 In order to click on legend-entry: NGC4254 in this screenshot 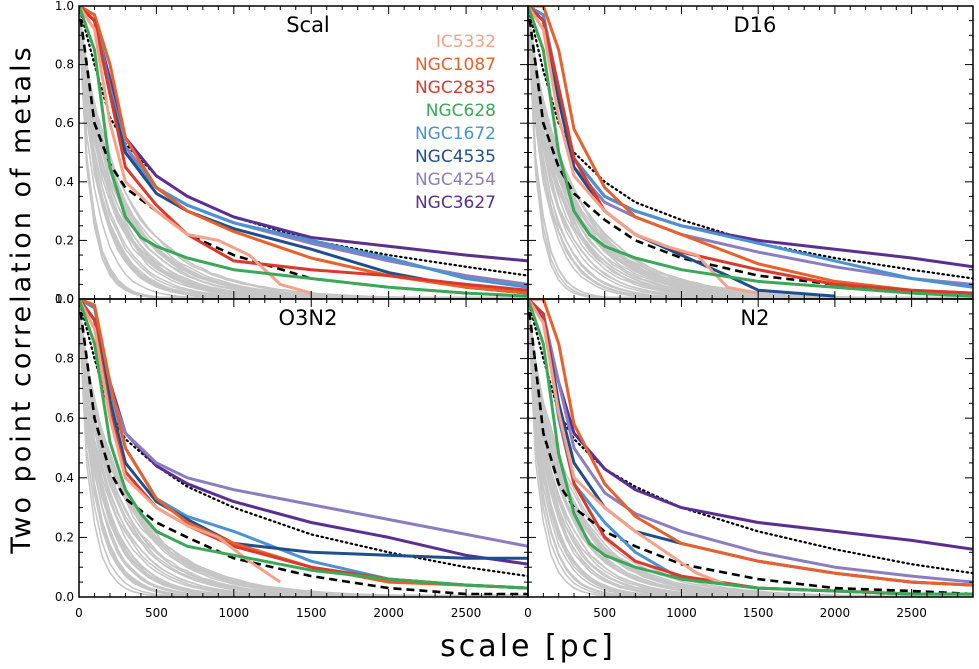, I will do `click(455, 180)`.